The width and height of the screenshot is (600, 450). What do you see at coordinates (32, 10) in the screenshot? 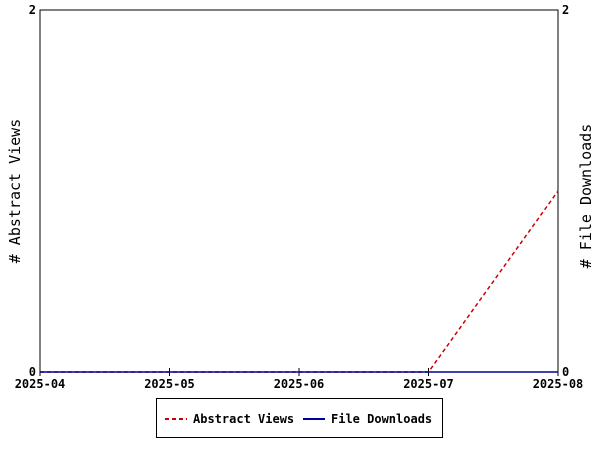
I see `y-tick-label: 2` at bounding box center [32, 10].